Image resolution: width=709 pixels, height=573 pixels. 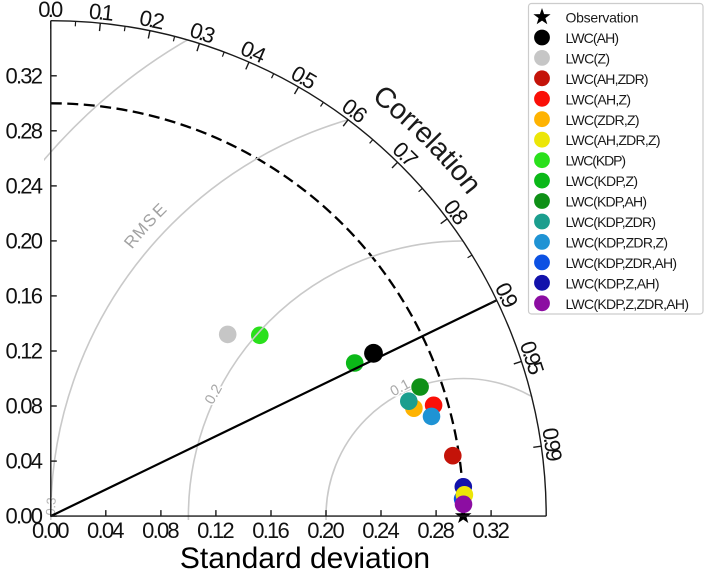 I want to click on svg-text: 0.1, so click(x=101, y=13).